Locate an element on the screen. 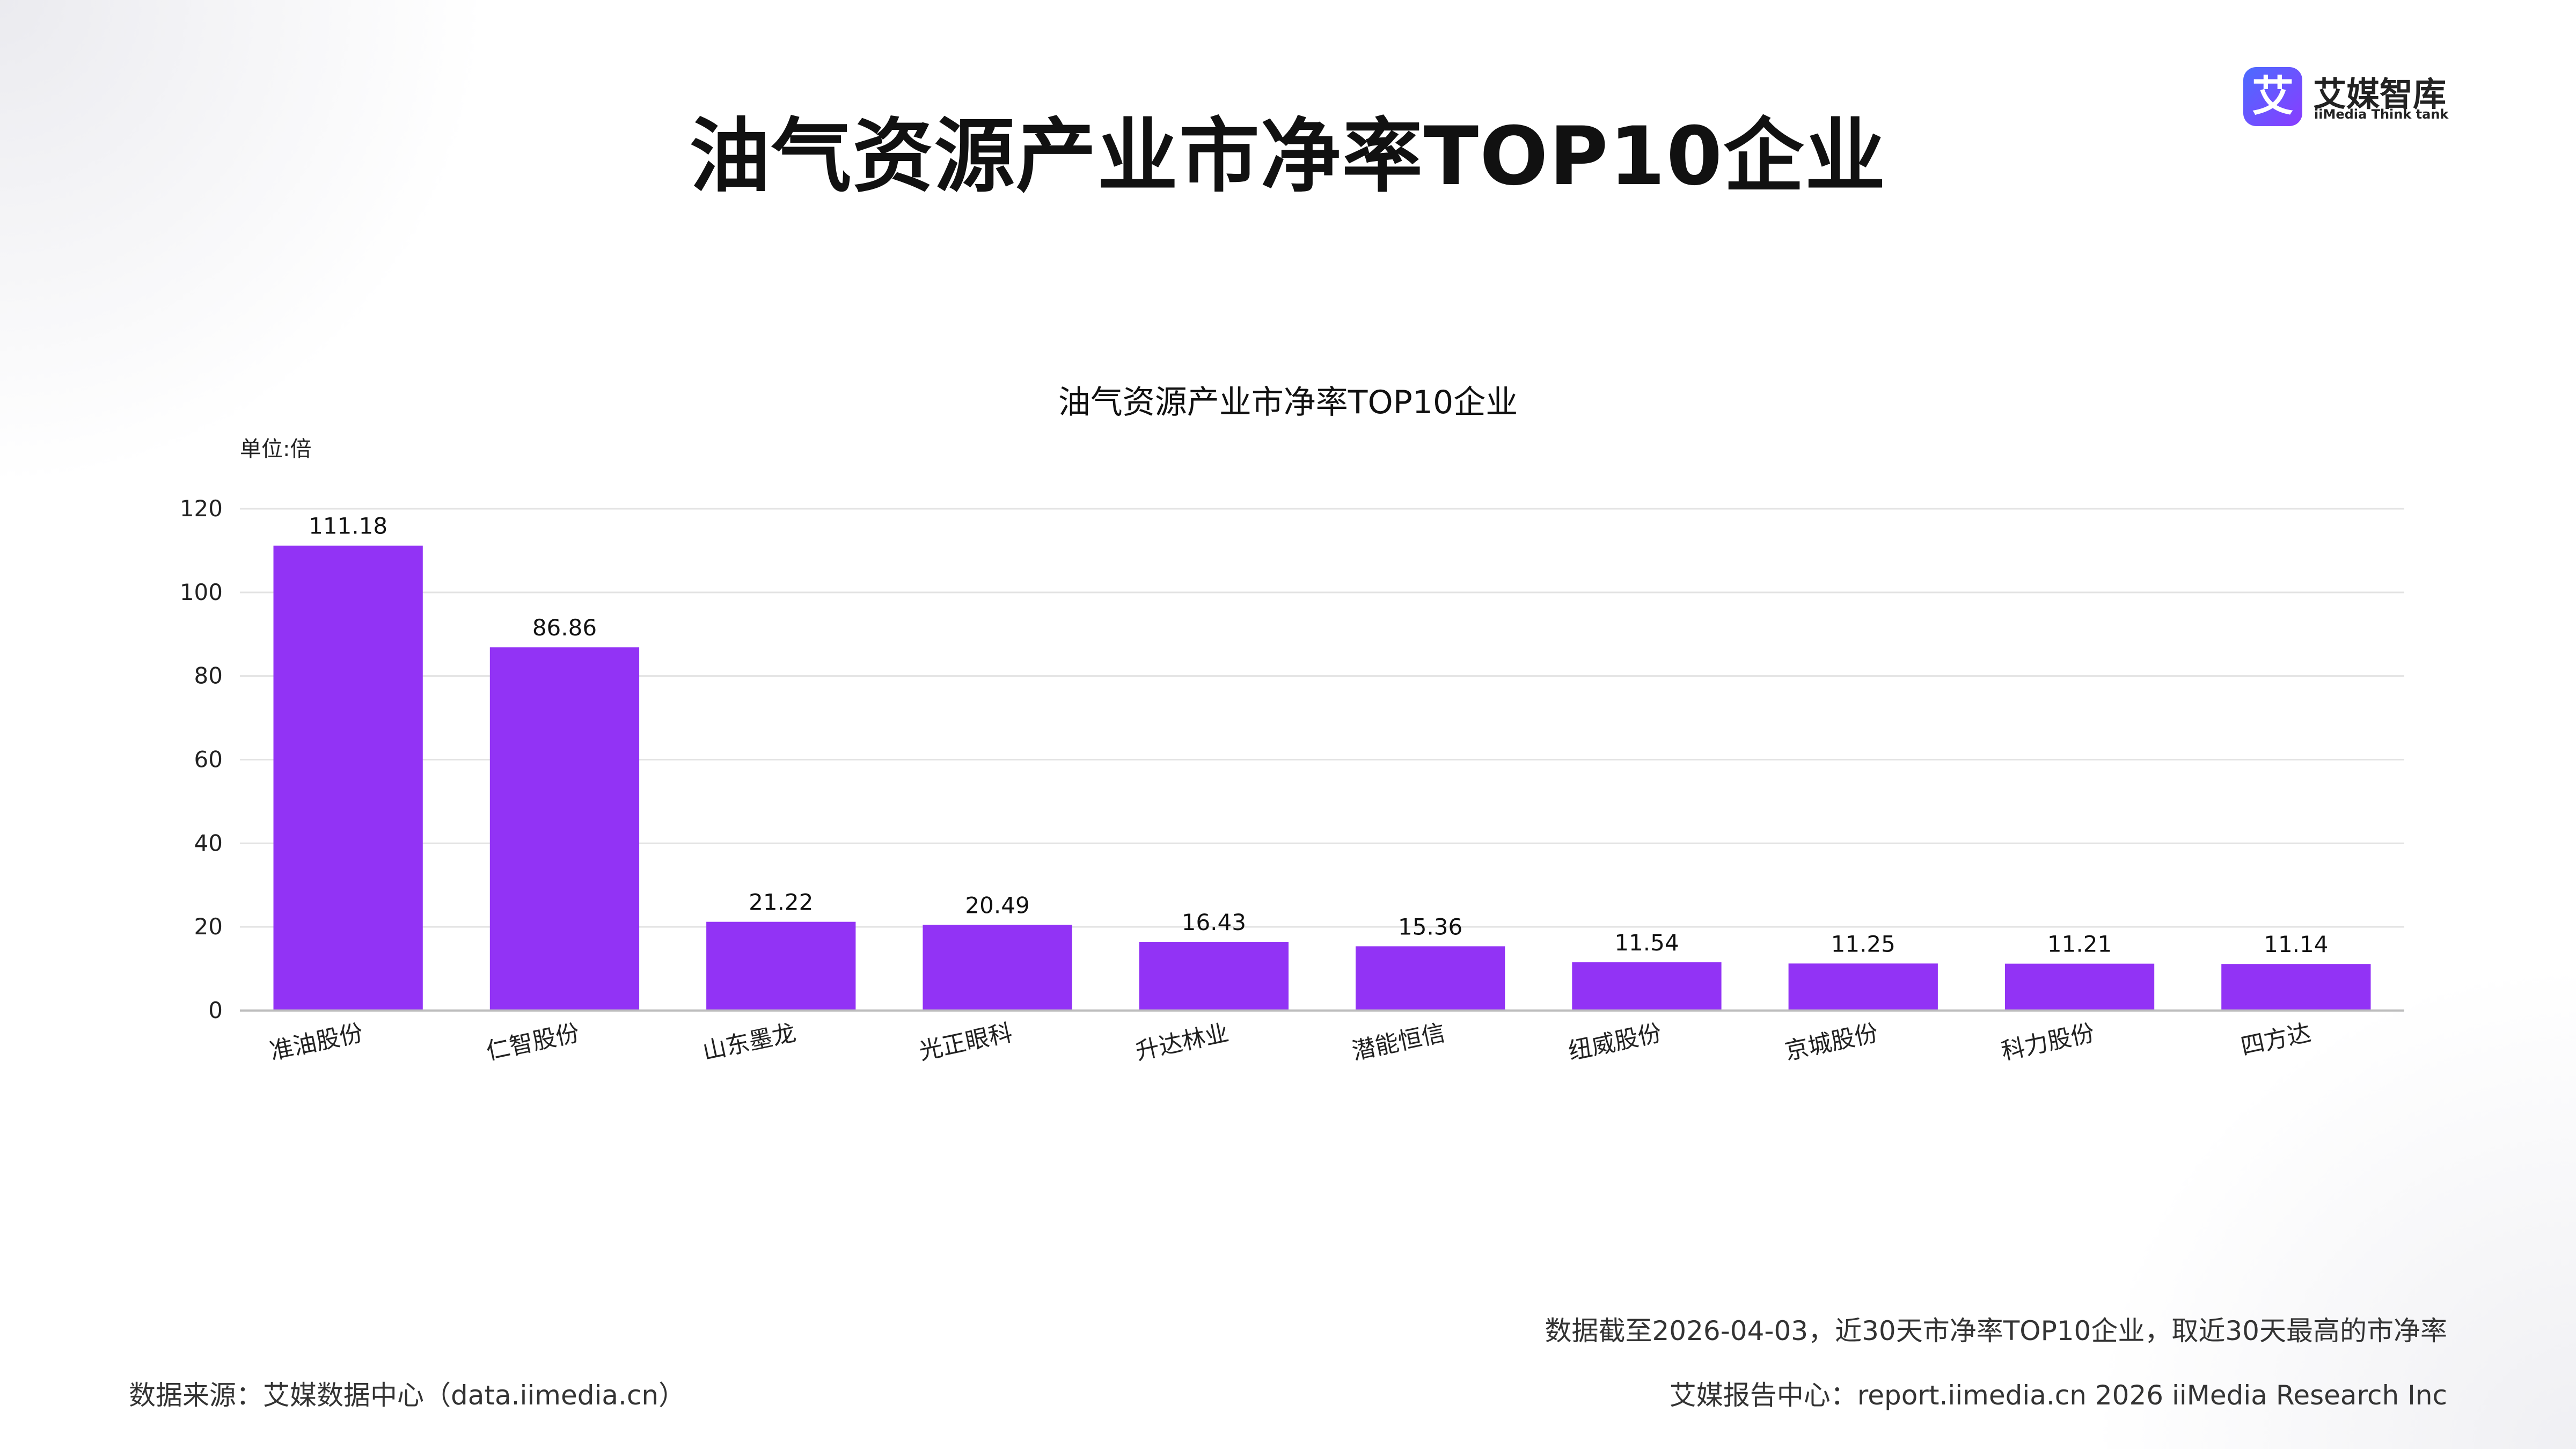  data-source: 数据来源：艾媒数据中心（data.iimedia.cn） is located at coordinates (407, 1395).